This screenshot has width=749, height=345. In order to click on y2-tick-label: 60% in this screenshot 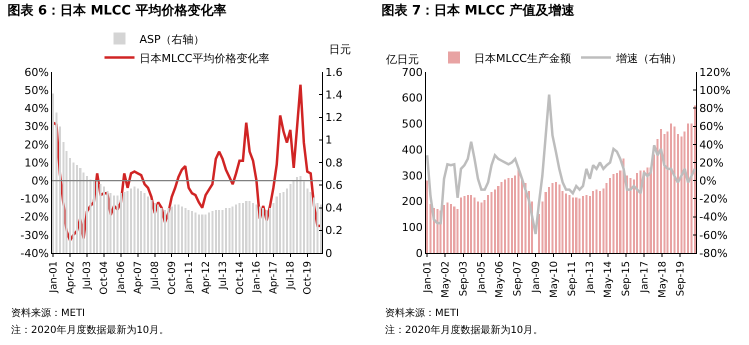, I will do `click(711, 127)`.